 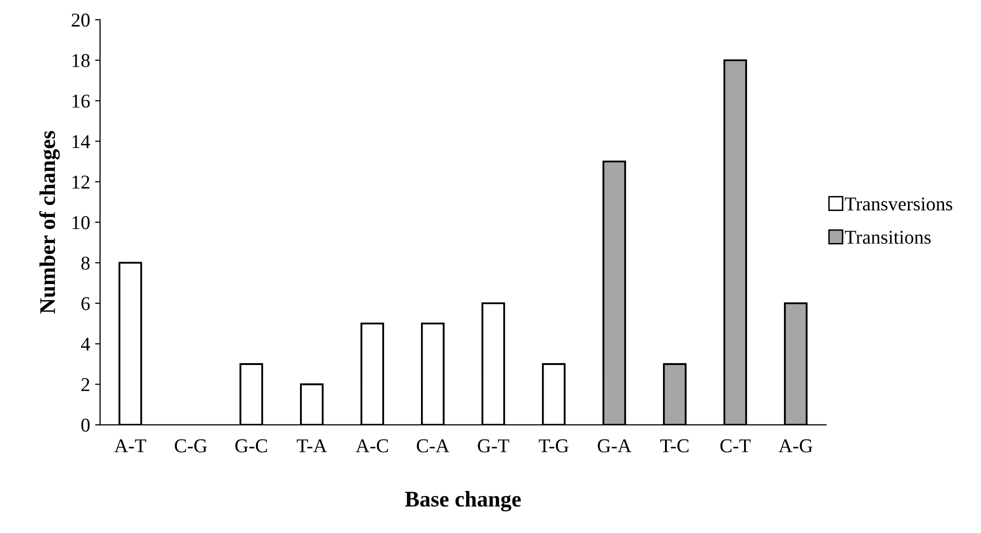 I want to click on x-tick-label: T-C, so click(x=674, y=445).